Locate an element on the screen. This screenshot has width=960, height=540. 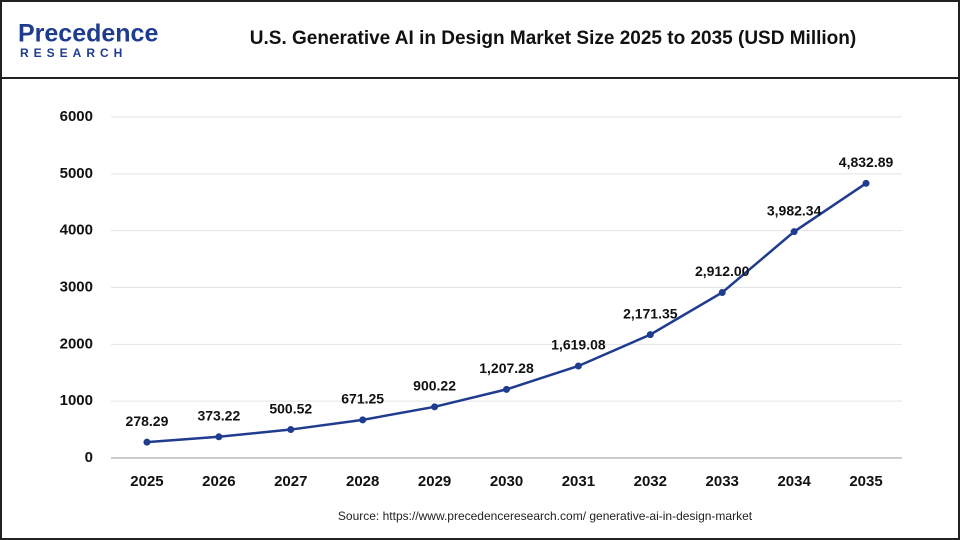
x-tick-label: 2034 is located at coordinates (794, 481).